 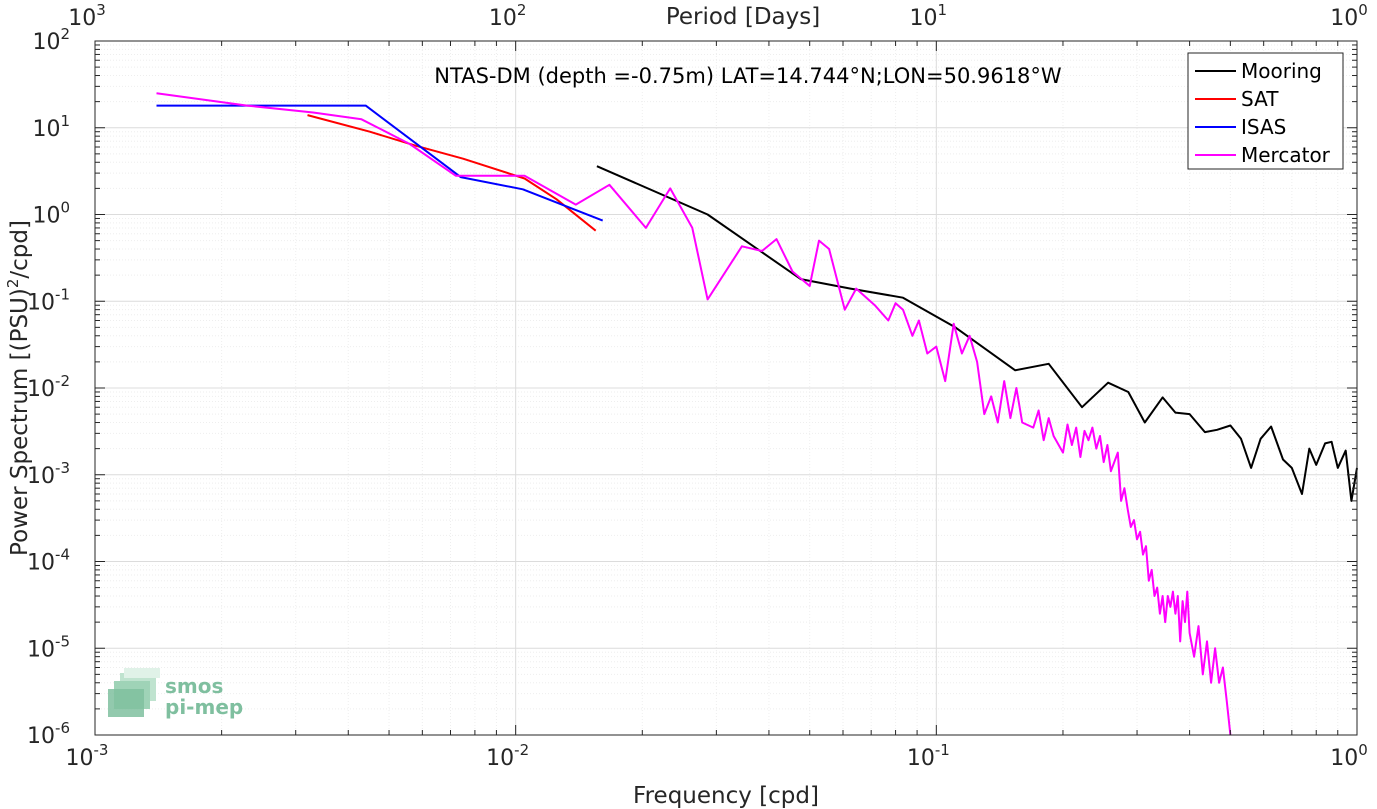 I want to click on y-tick-label: 10⁻³, so click(x=48, y=474).